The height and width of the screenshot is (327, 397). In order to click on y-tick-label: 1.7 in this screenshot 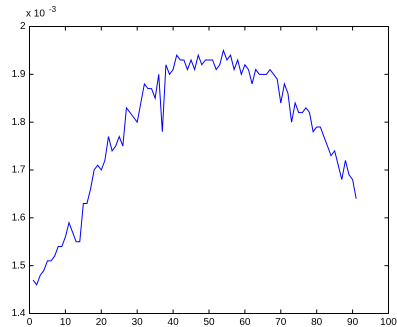, I will do `click(19, 170)`.